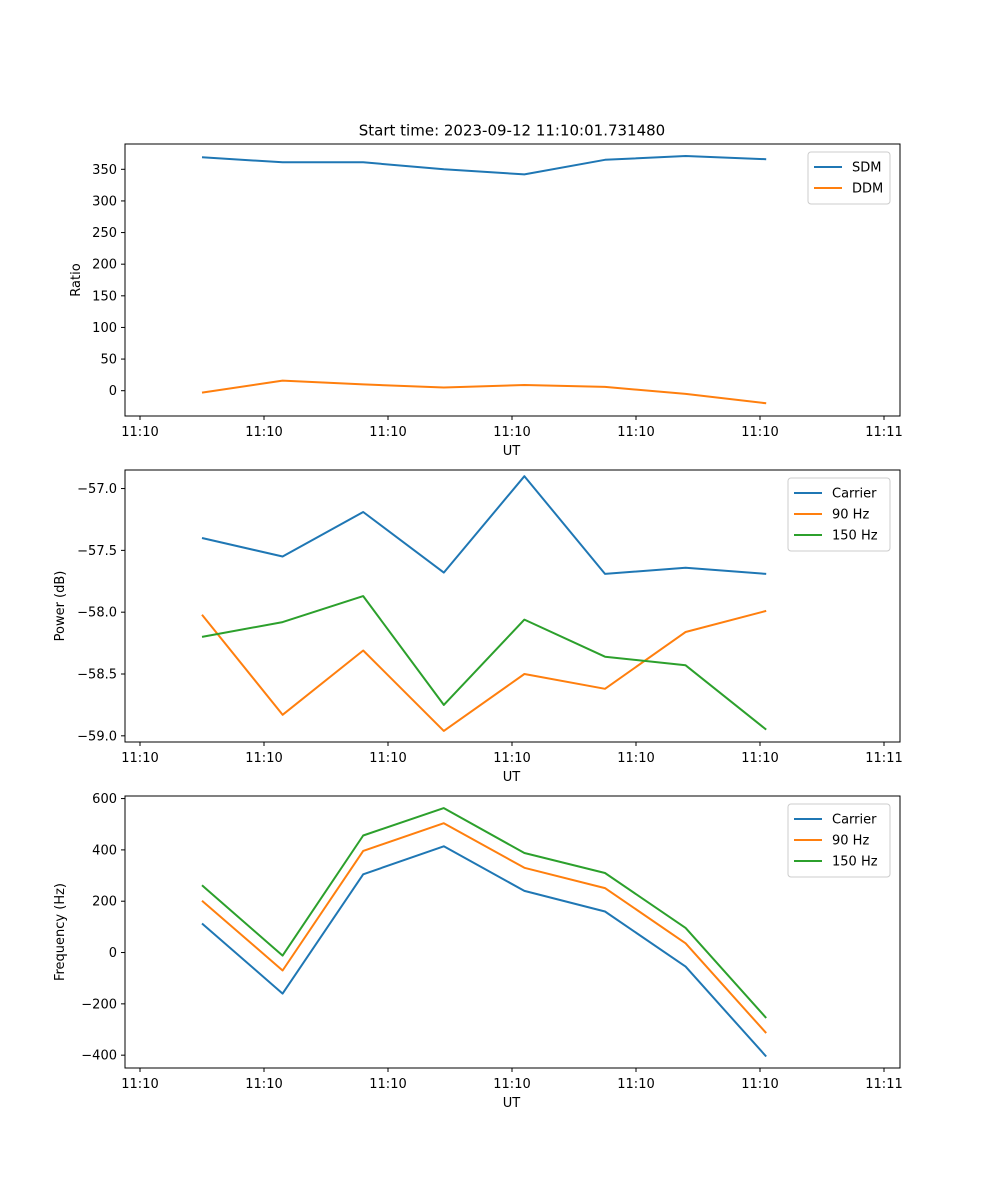  What do you see at coordinates (104, 799) in the screenshot?
I see `y-tick-label: 600` at bounding box center [104, 799].